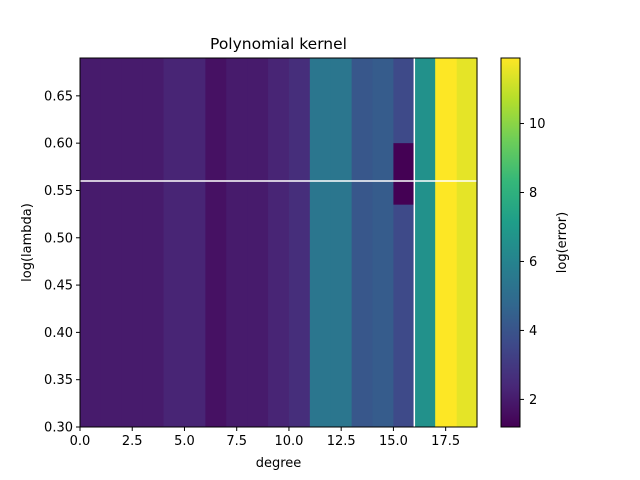  What do you see at coordinates (393, 441) in the screenshot?
I see `x-tick-label: 15.0` at bounding box center [393, 441].